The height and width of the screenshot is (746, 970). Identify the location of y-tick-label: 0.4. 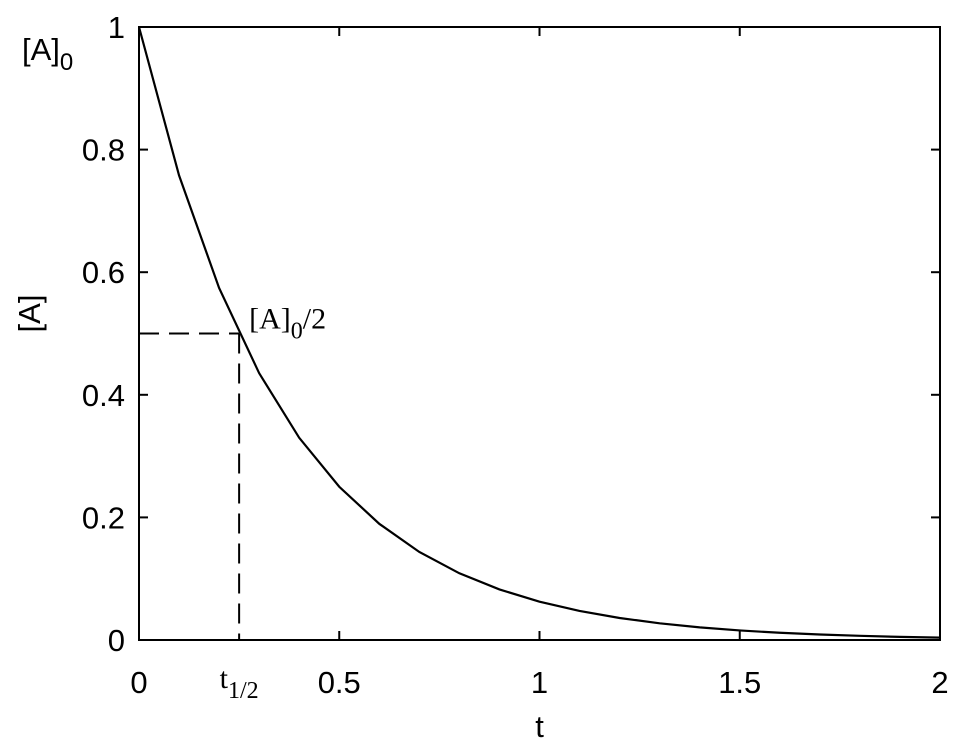
(103, 395).